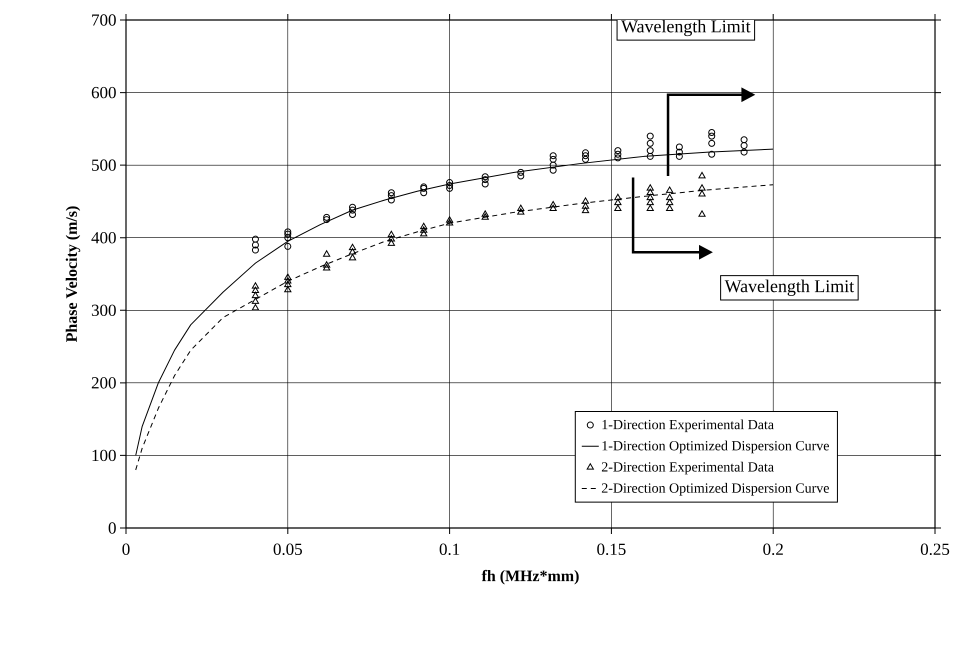  What do you see at coordinates (773, 550) in the screenshot?
I see `x-tick-label: 0.2` at bounding box center [773, 550].